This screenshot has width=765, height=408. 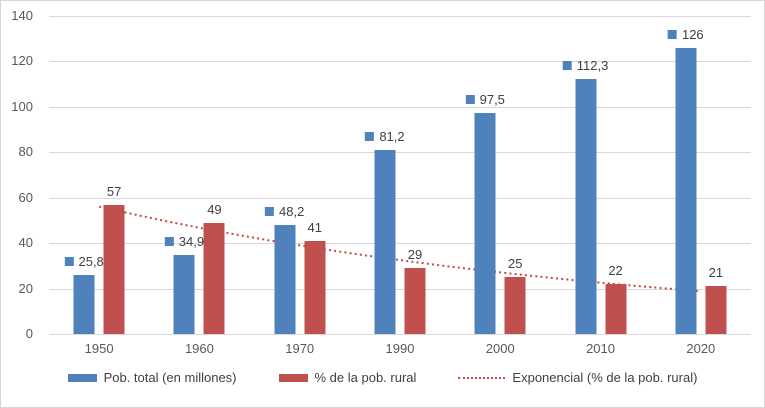 I want to click on bar-pair: 126 21, so click(x=697, y=180).